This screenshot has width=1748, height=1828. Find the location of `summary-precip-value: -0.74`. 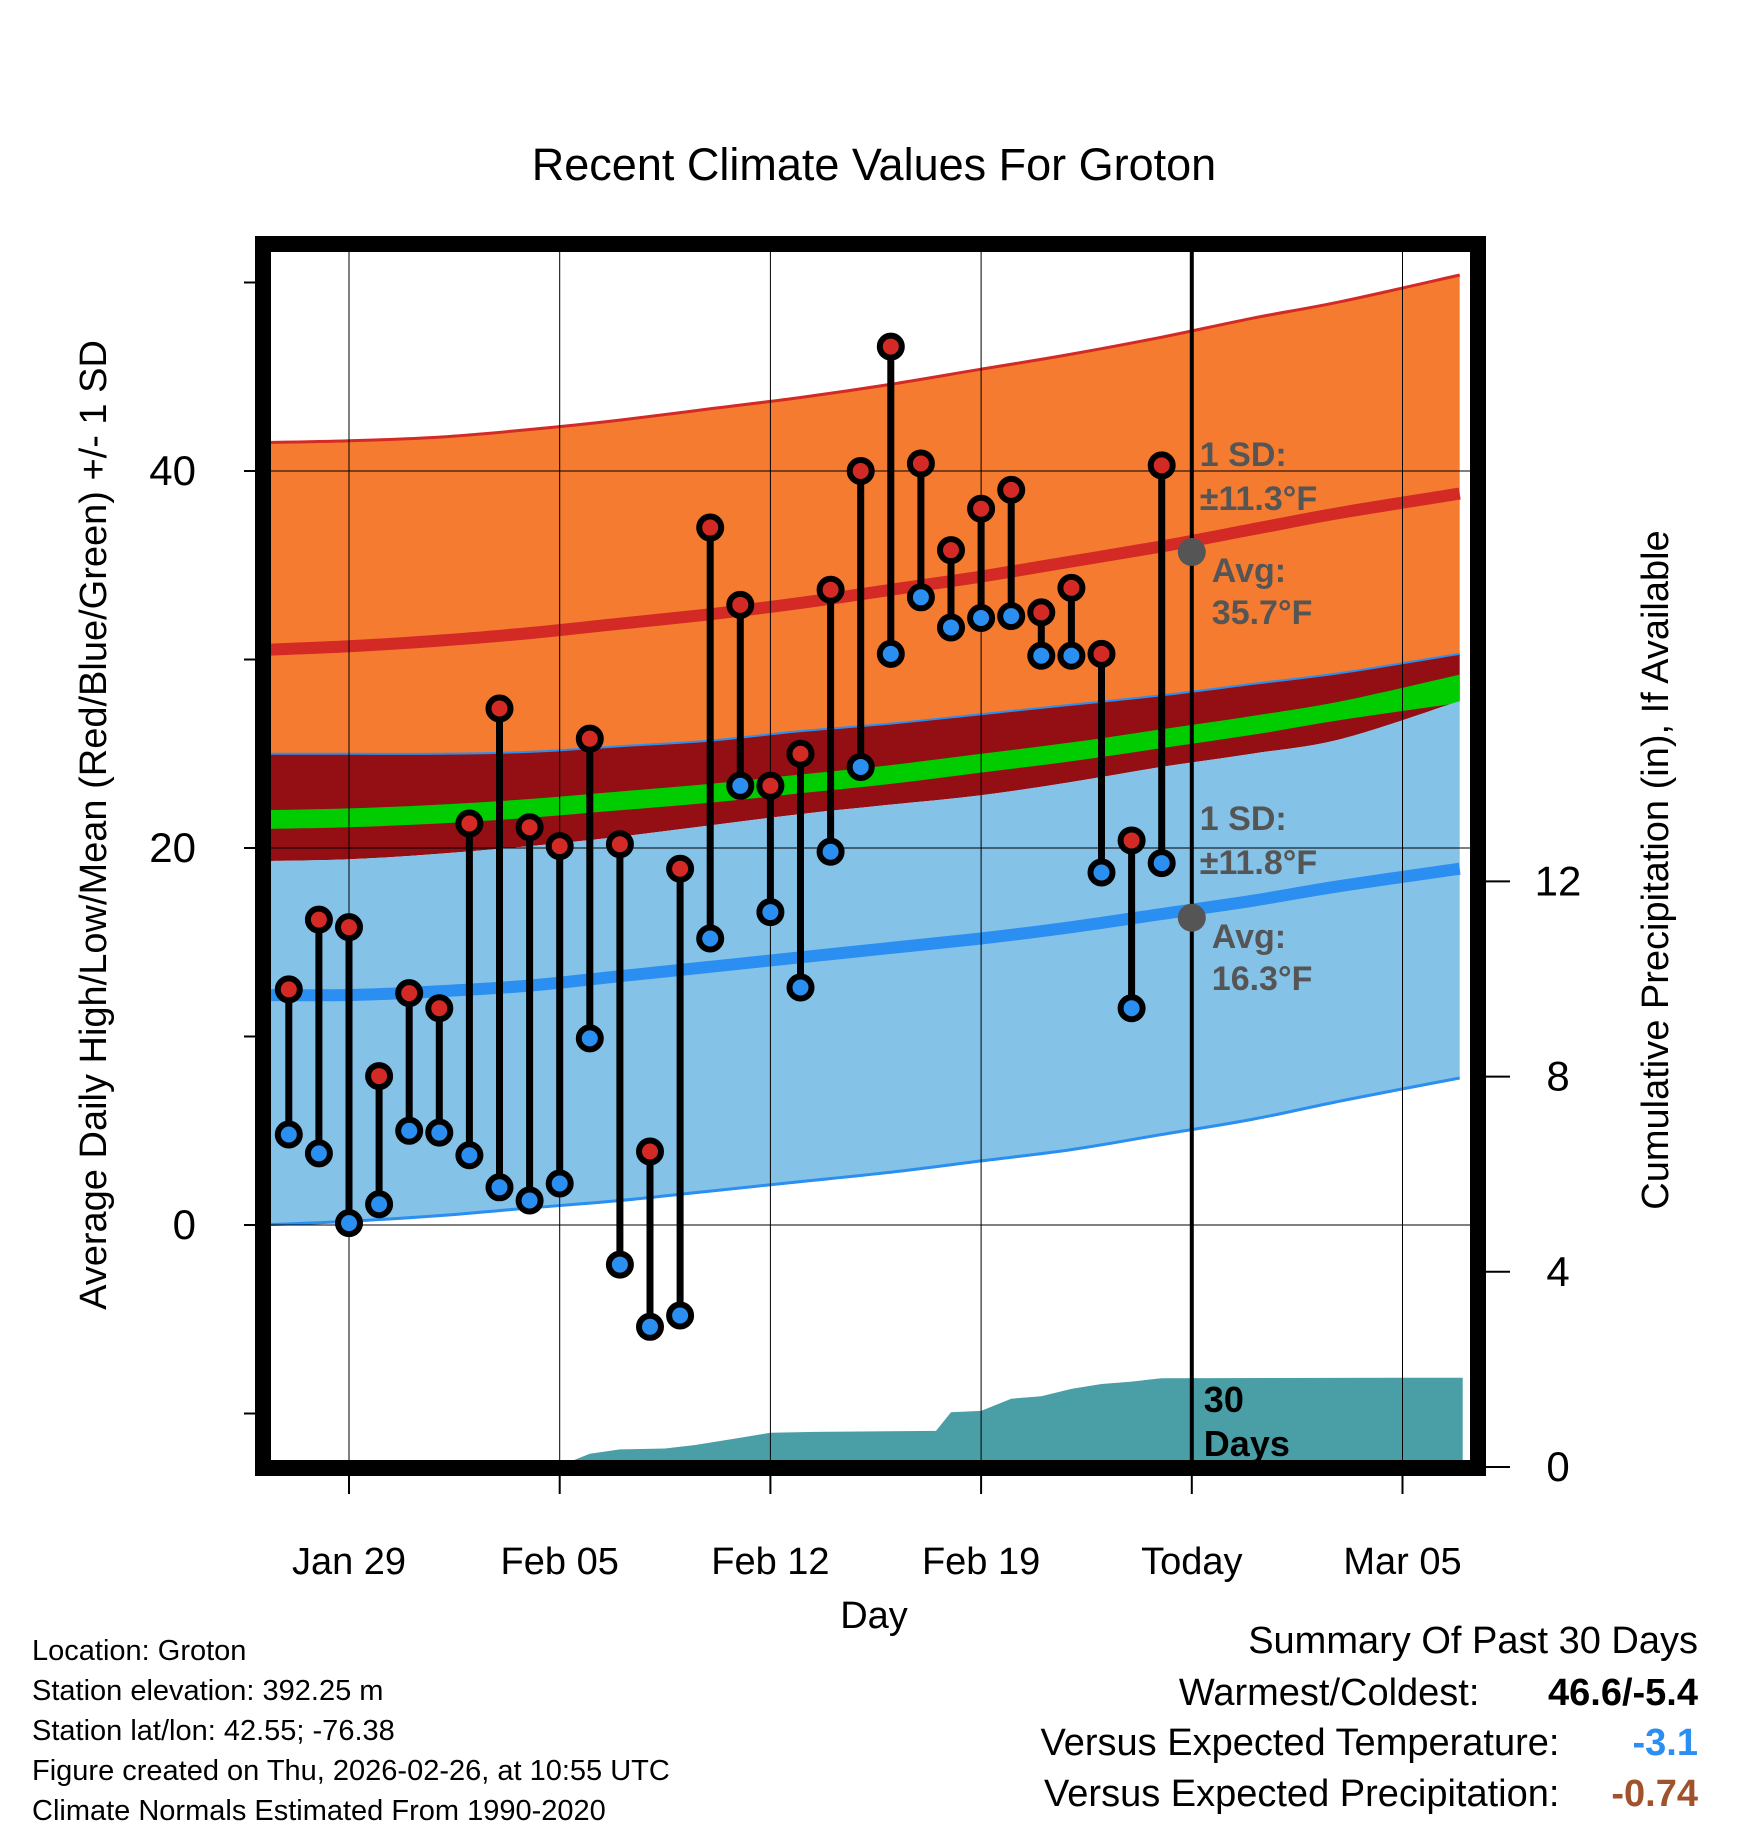

summary-precip-value: -0.74 is located at coordinates (1654, 1794).